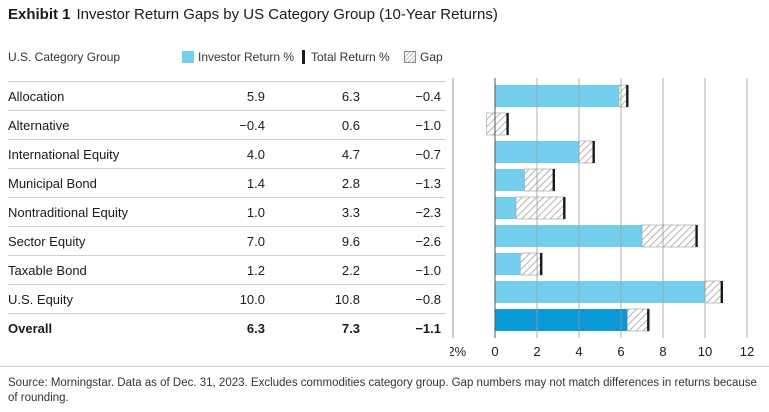 The height and width of the screenshot is (412, 769). Describe the element at coordinates (47, 270) in the screenshot. I see `category-cell: Taxable Bond` at that location.